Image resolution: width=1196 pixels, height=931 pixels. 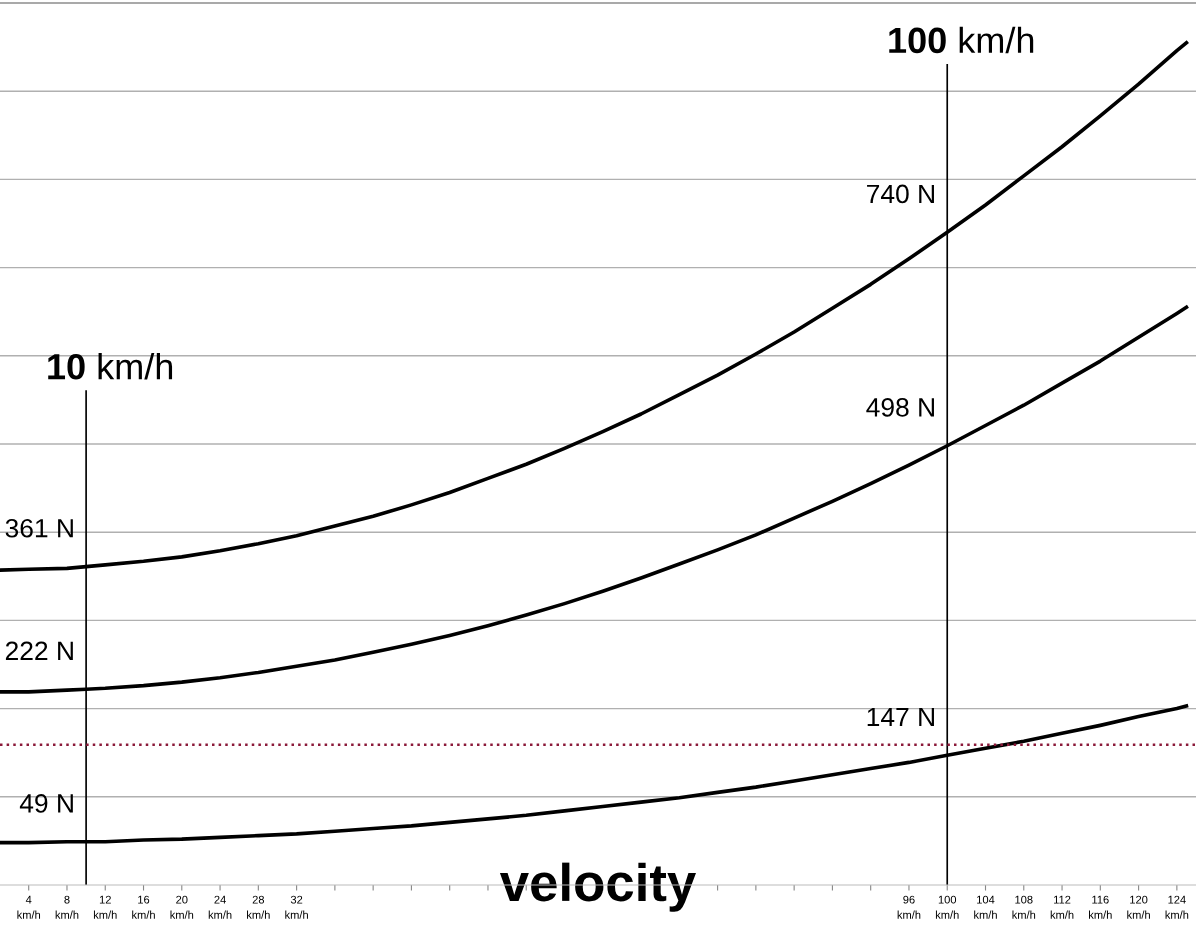 I want to click on x-tick-label: 32 km/h, so click(x=296, y=907).